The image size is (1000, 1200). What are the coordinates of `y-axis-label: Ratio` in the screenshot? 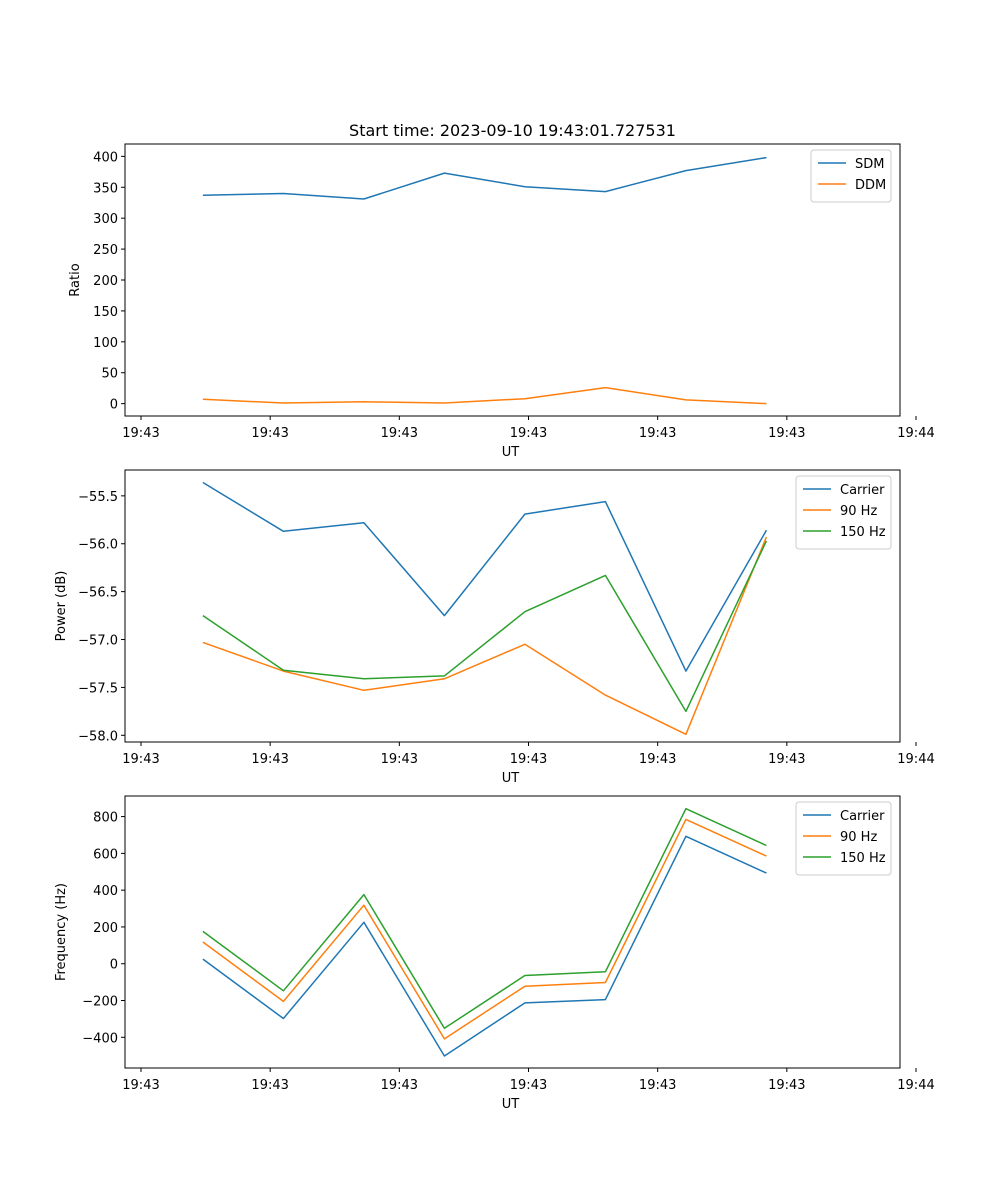 It's located at (75, 279).